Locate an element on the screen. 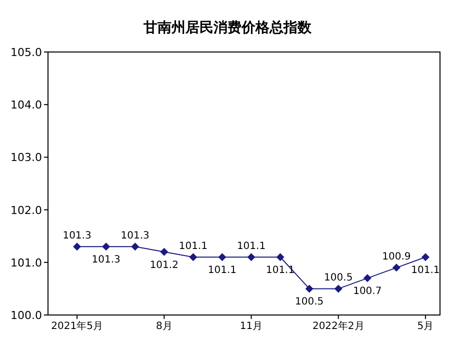 This screenshot has width=455, height=344. y-tick-label: 101.0 is located at coordinates (26, 263).